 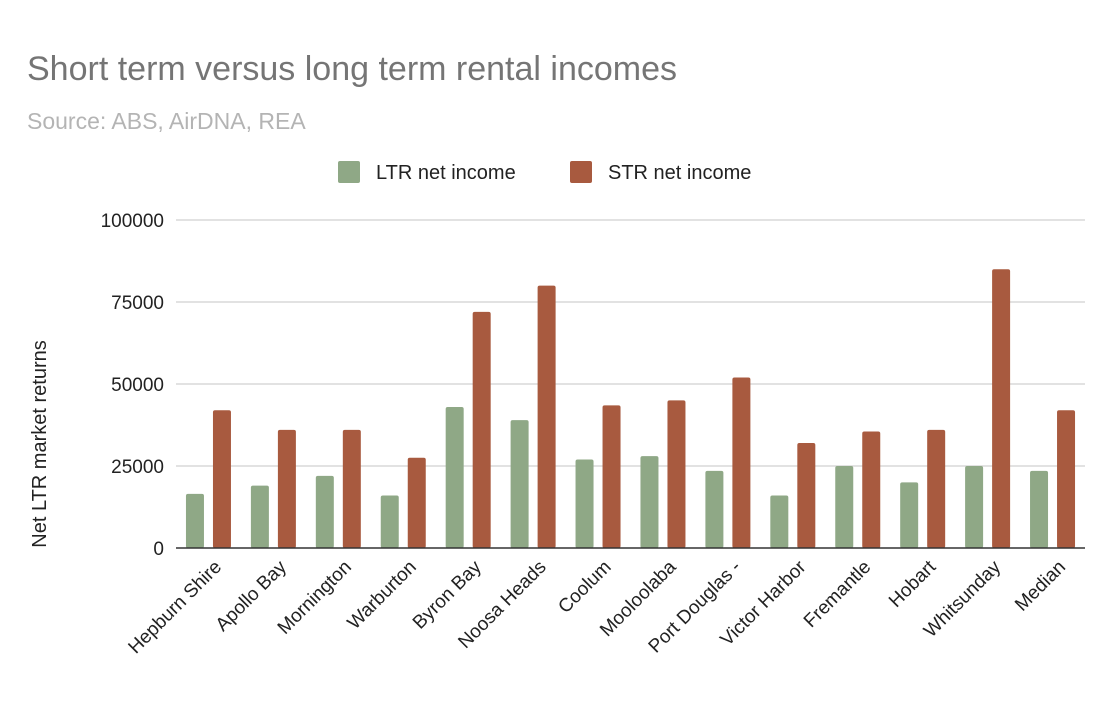 What do you see at coordinates (137, 385) in the screenshot?
I see `y-tick-label: 50000` at bounding box center [137, 385].